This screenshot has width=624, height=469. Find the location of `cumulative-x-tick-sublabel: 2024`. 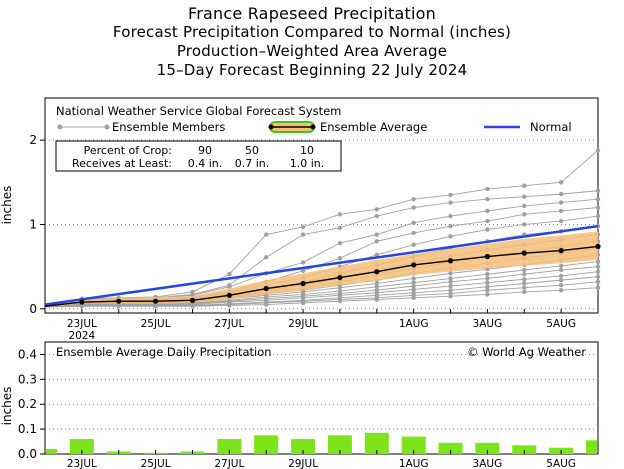

cumulative-x-tick-sublabel: 2024 is located at coordinates (81, 336).